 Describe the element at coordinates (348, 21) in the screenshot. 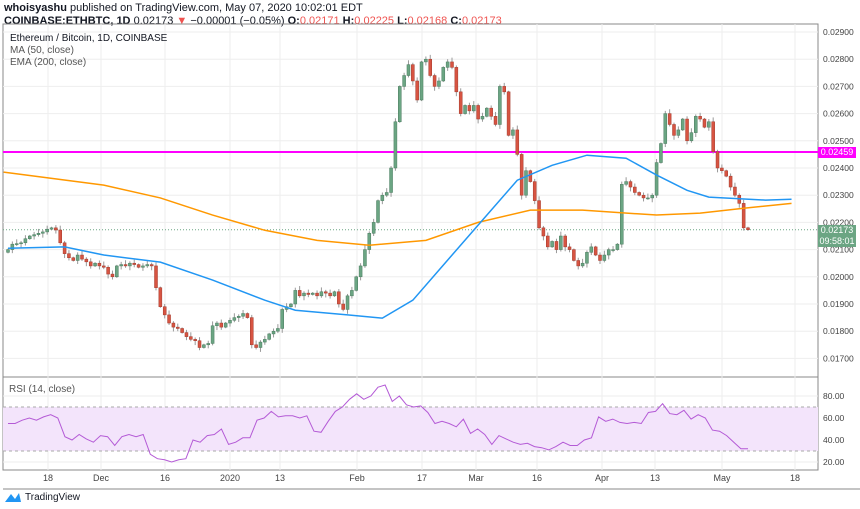

I see `high-label: H:` at that location.